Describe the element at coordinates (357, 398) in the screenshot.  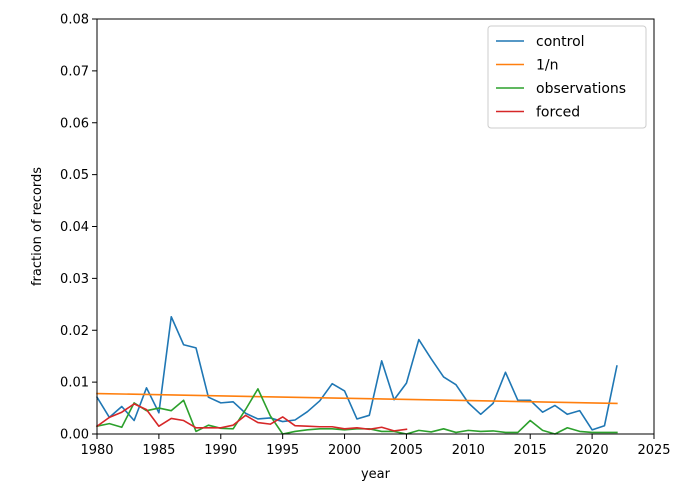
I see `series-line-1-n` at that location.